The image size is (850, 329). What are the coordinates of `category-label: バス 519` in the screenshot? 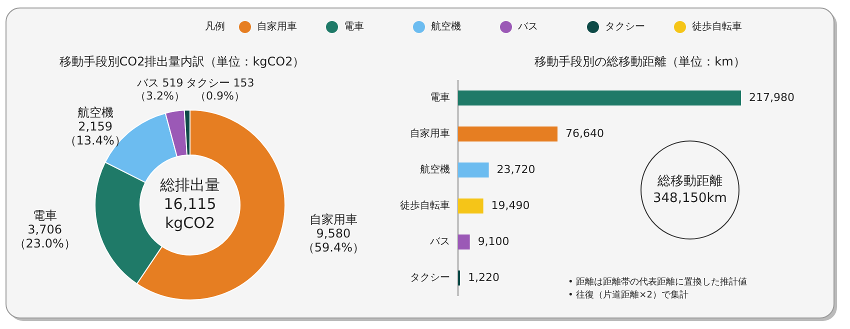 It's located at (160, 83).